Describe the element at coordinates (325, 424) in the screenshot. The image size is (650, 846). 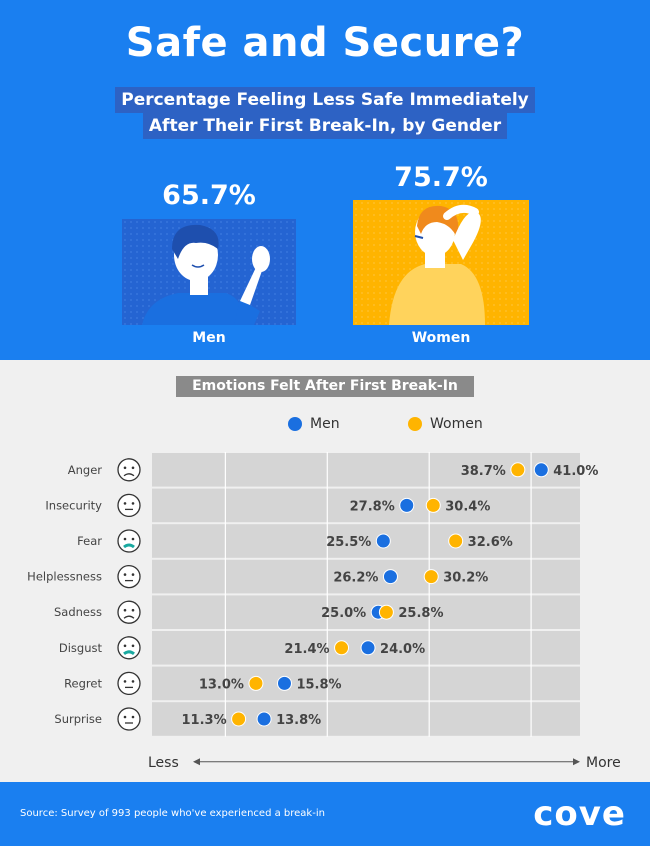
I see `legend-men-label: Men` at that location.